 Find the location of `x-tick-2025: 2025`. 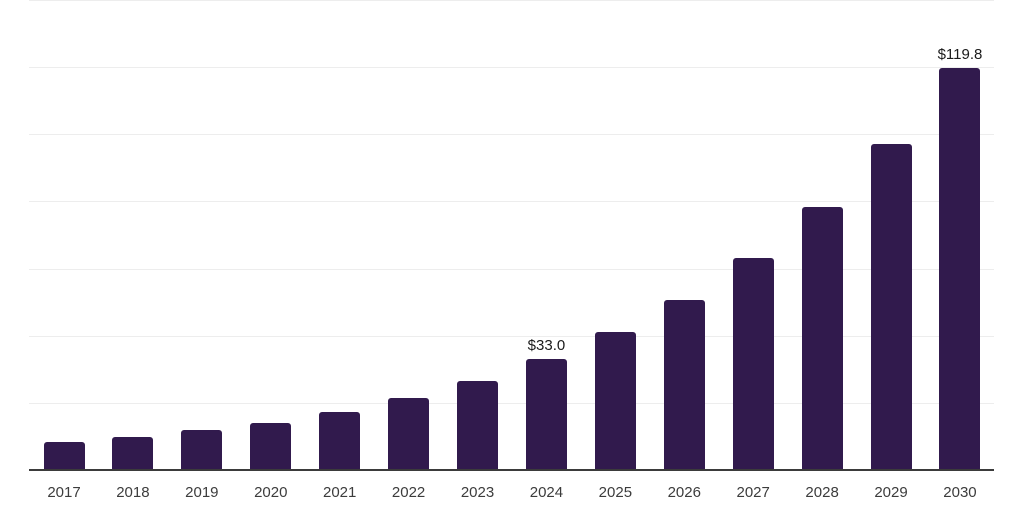

x-tick-2025: 2025 is located at coordinates (615, 492).